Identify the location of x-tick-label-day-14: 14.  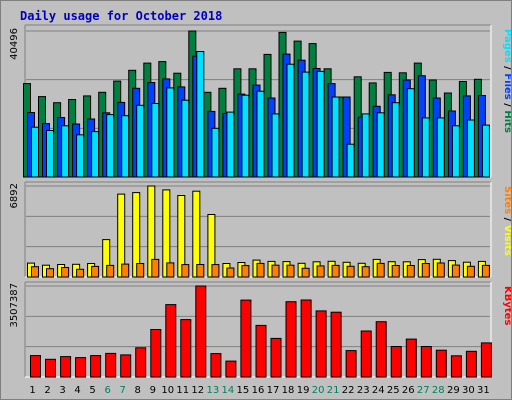
(228, 390).